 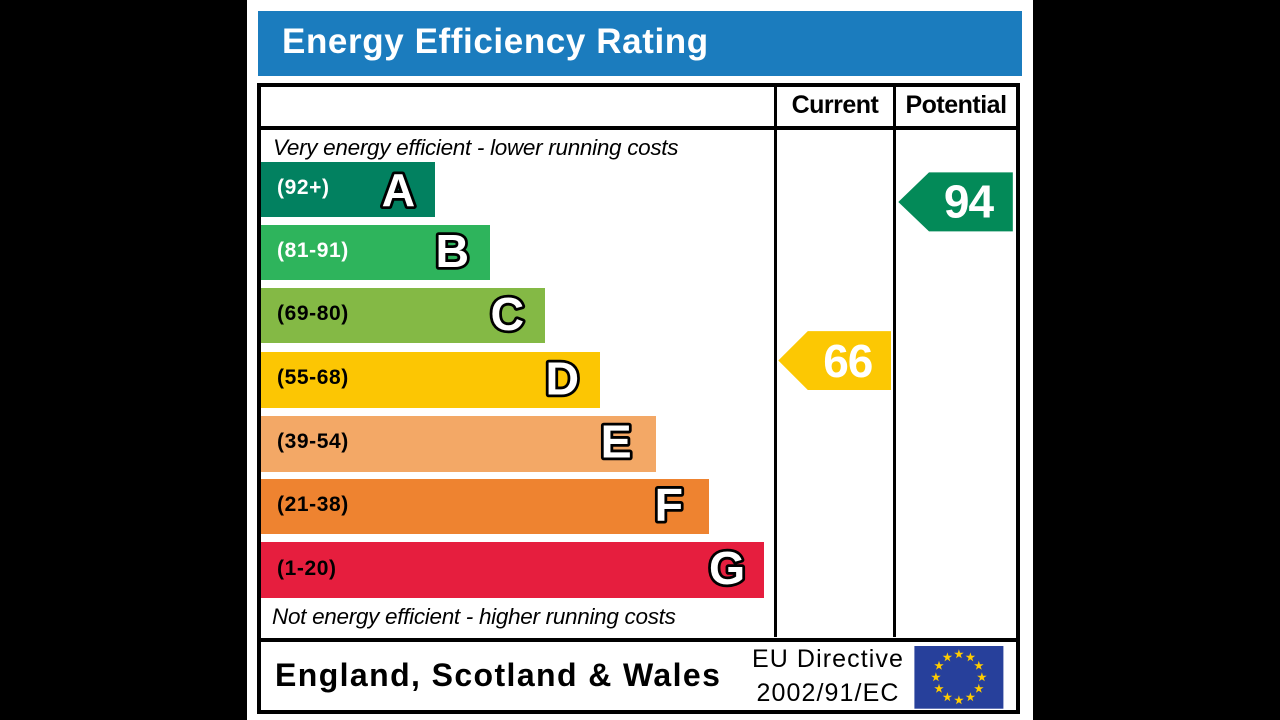 What do you see at coordinates (563, 378) in the screenshot?
I see `svg-text: D` at bounding box center [563, 378].